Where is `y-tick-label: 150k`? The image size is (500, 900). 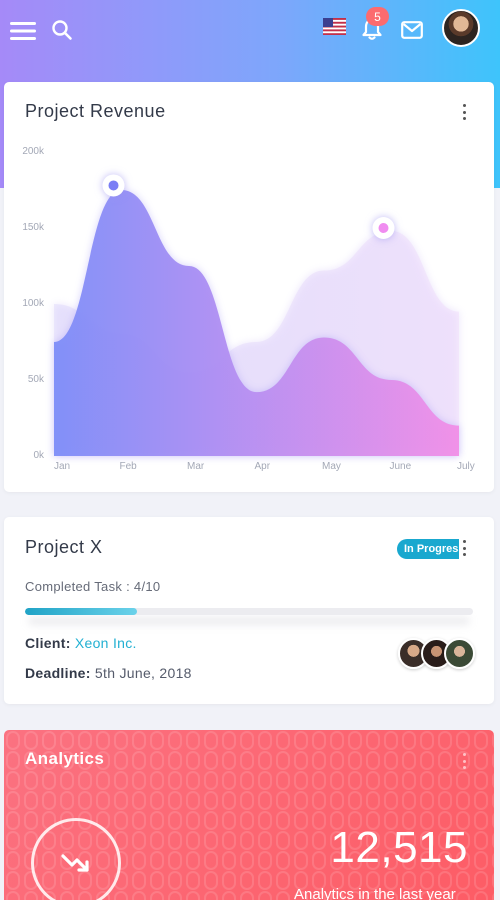 y-tick-label: 150k is located at coordinates (33, 227).